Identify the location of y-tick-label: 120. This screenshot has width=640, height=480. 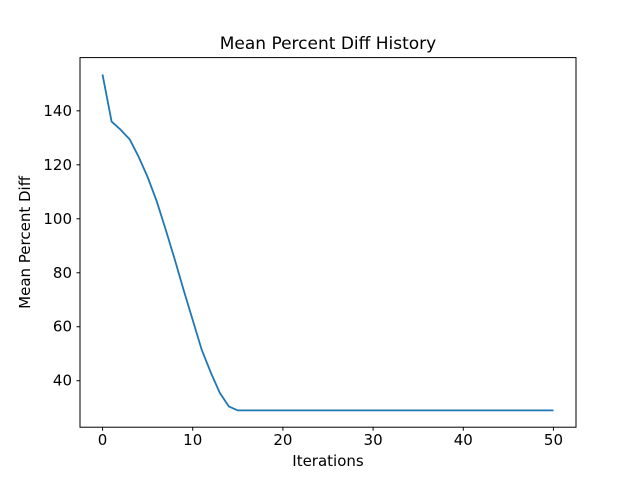
(57, 165).